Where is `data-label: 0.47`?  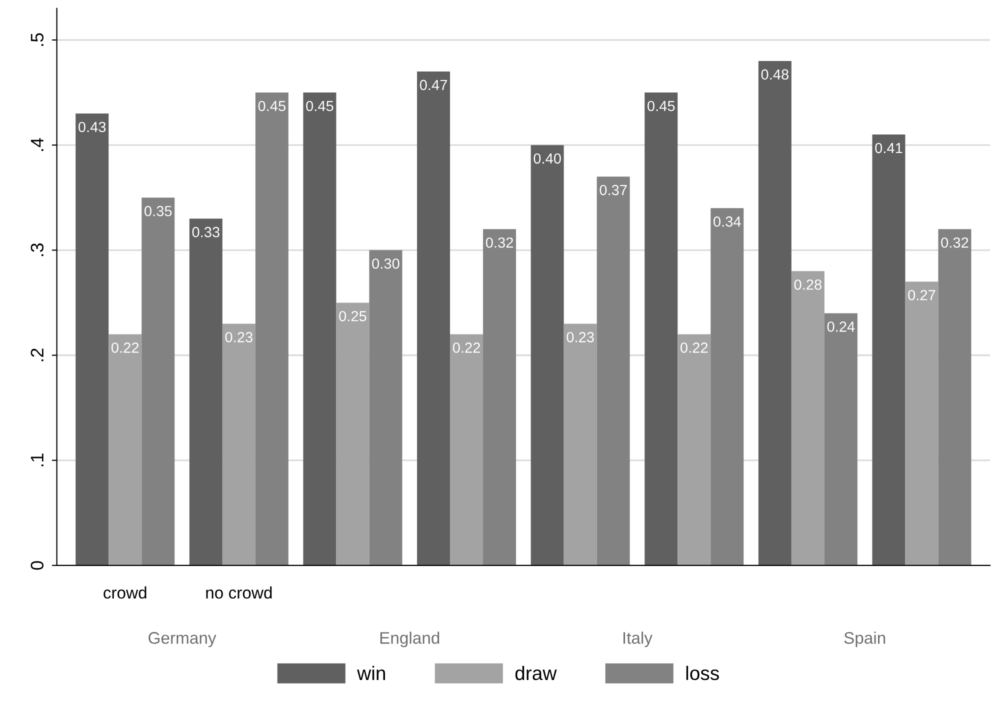 data-label: 0.47 is located at coordinates (433, 85).